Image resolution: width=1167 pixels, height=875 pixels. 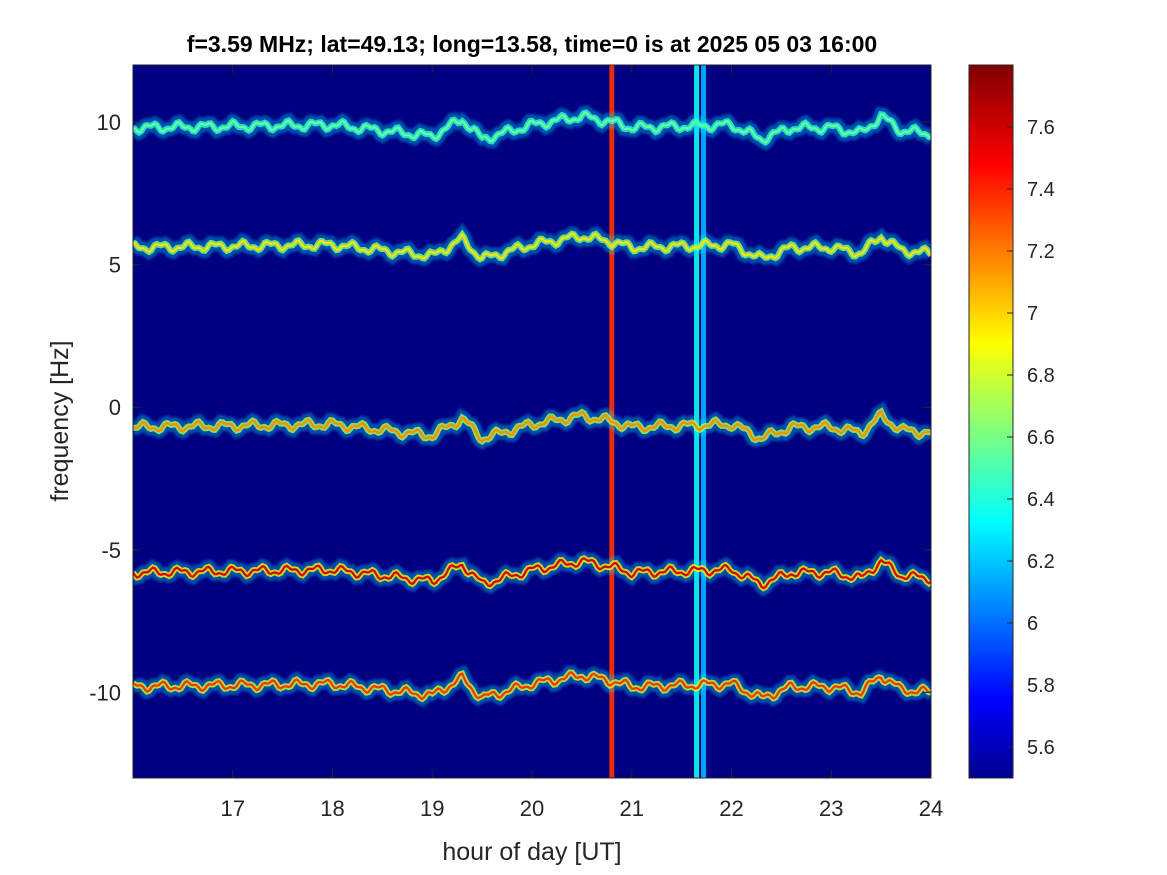 I want to click on x-tick-label: 23, so click(x=831, y=808).